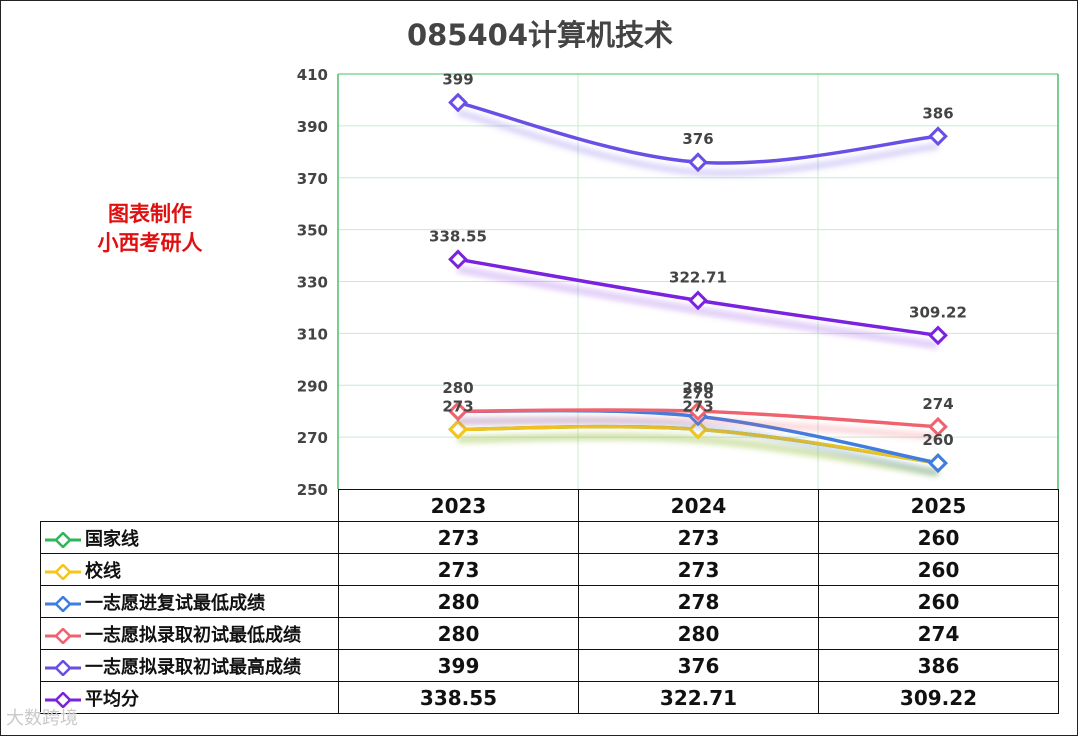 This screenshot has width=1080, height=738. I want to click on table-row: 国家线 273 273 260, so click(549, 537).